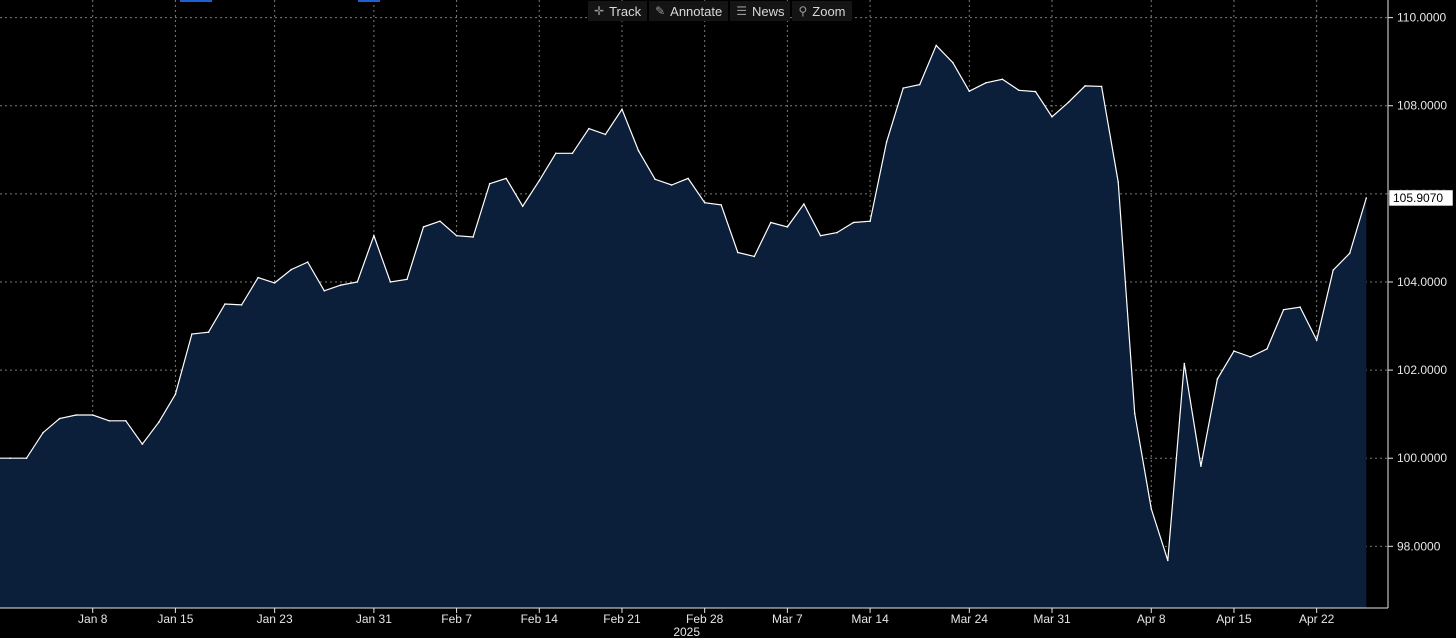 The height and width of the screenshot is (638, 1456). What do you see at coordinates (870, 619) in the screenshot?
I see `x-tick-label: Mar 14` at bounding box center [870, 619].